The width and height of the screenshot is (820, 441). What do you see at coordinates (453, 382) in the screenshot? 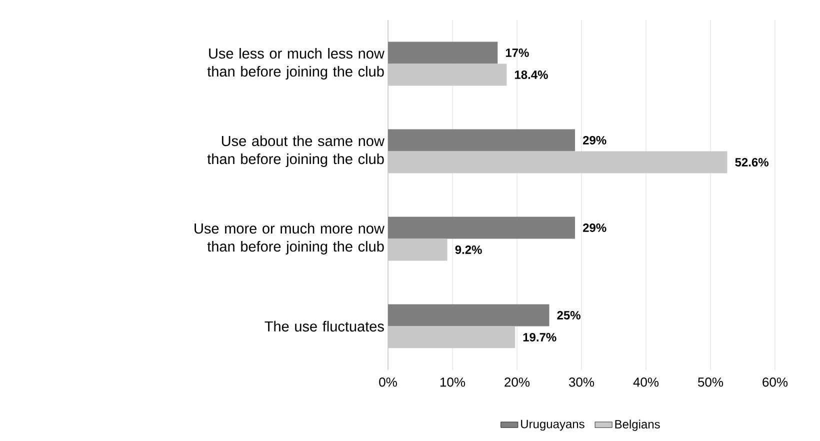
I see `x-tick-label: 10%` at bounding box center [453, 382].